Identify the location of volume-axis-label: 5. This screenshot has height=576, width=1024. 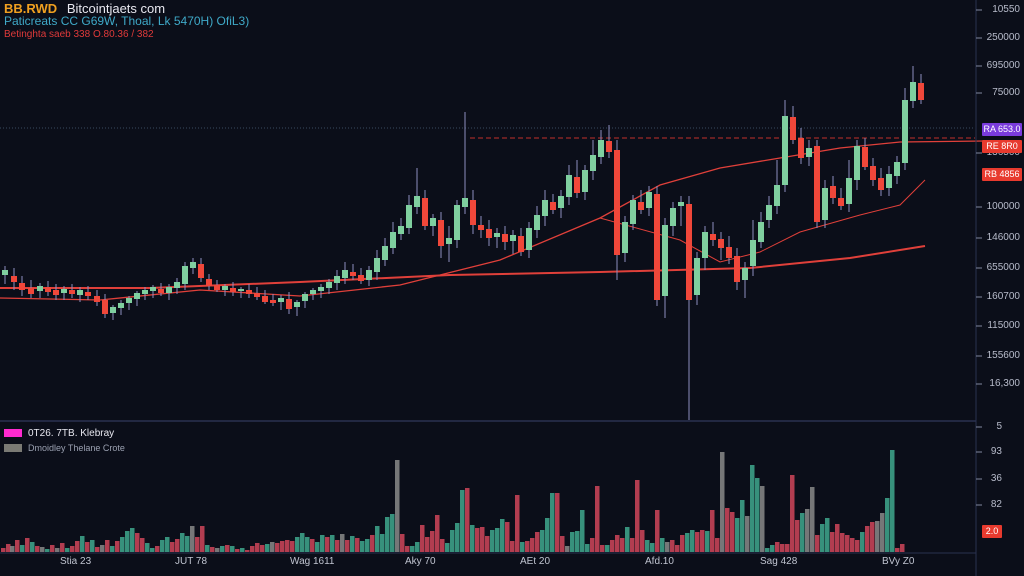
(999, 426).